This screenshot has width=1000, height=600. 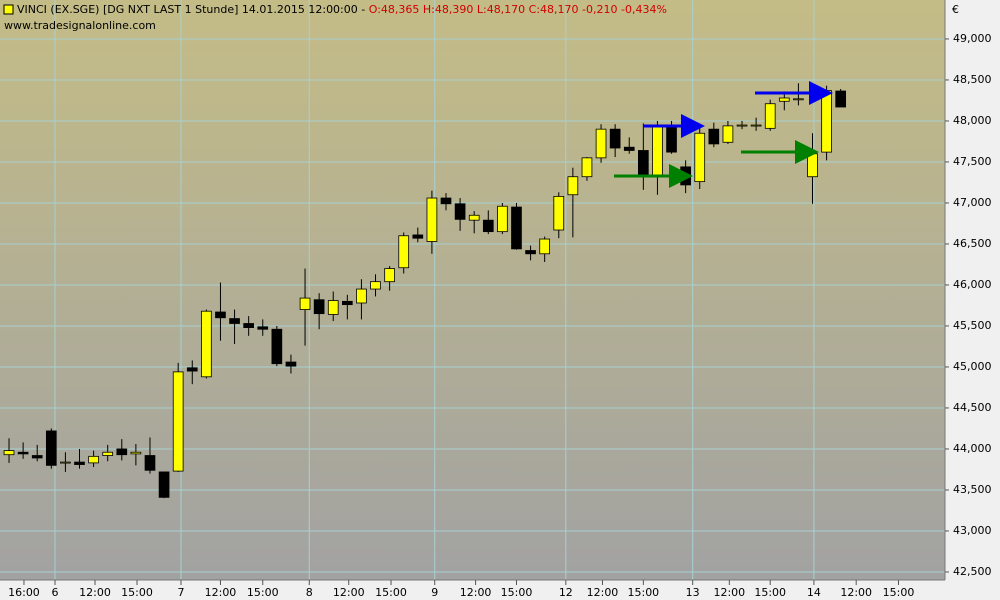 What do you see at coordinates (972, 325) in the screenshot?
I see `y-tick-label: 45,500` at bounding box center [972, 325].